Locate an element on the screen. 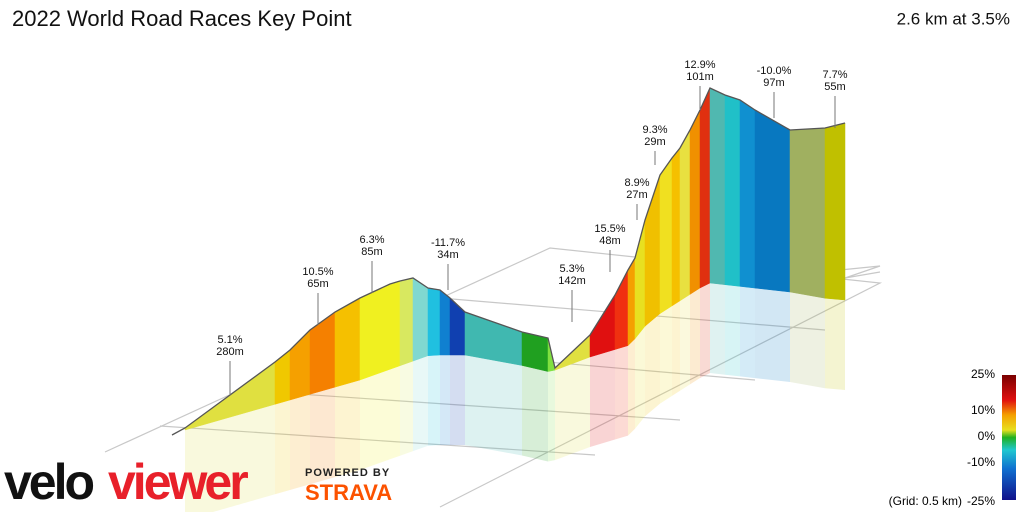 The width and height of the screenshot is (1024, 512). logo: velo viewer POWERED BY STRAVA is located at coordinates (198, 482).